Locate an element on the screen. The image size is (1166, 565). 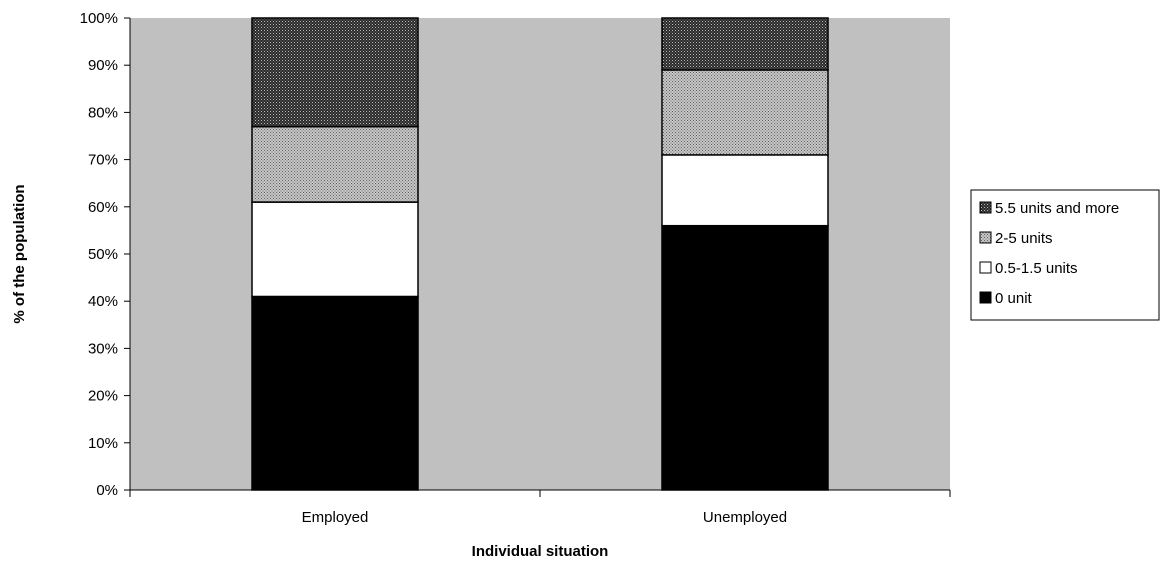
legend-box is located at coordinates (1065, 255).